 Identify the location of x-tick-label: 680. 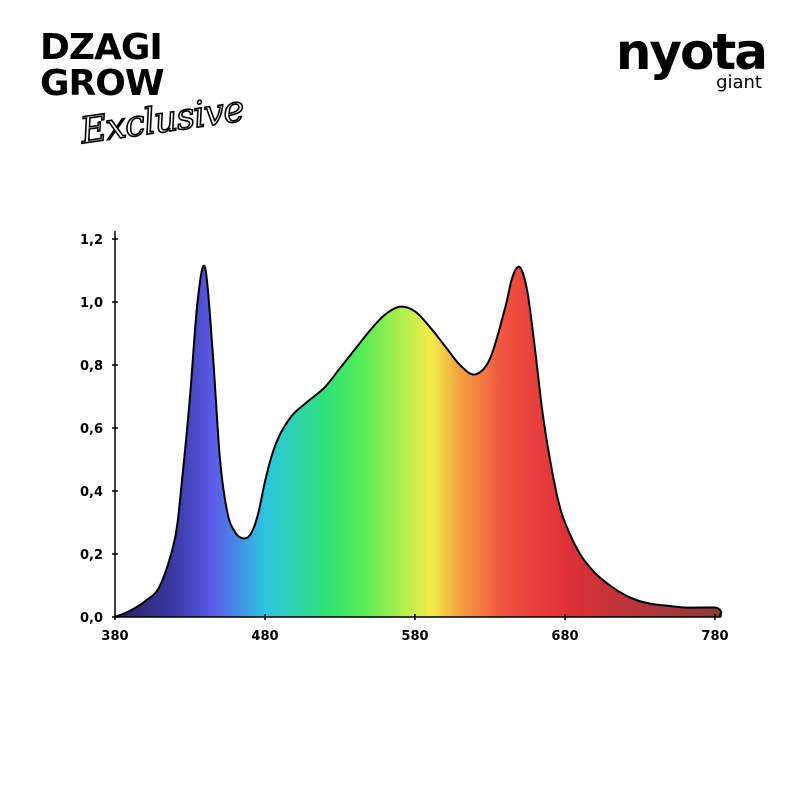
(564, 636).